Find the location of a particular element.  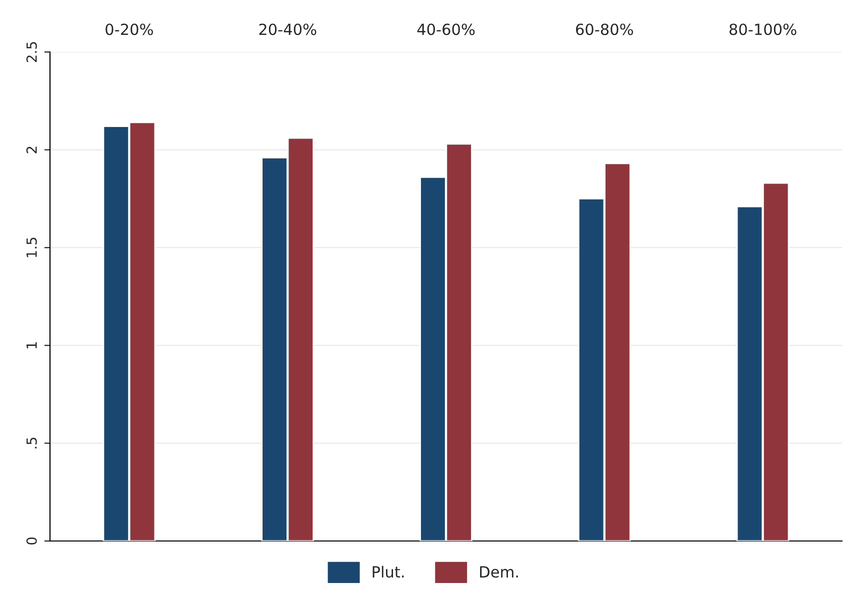

y-tick-label: 0 is located at coordinates (31, 541).